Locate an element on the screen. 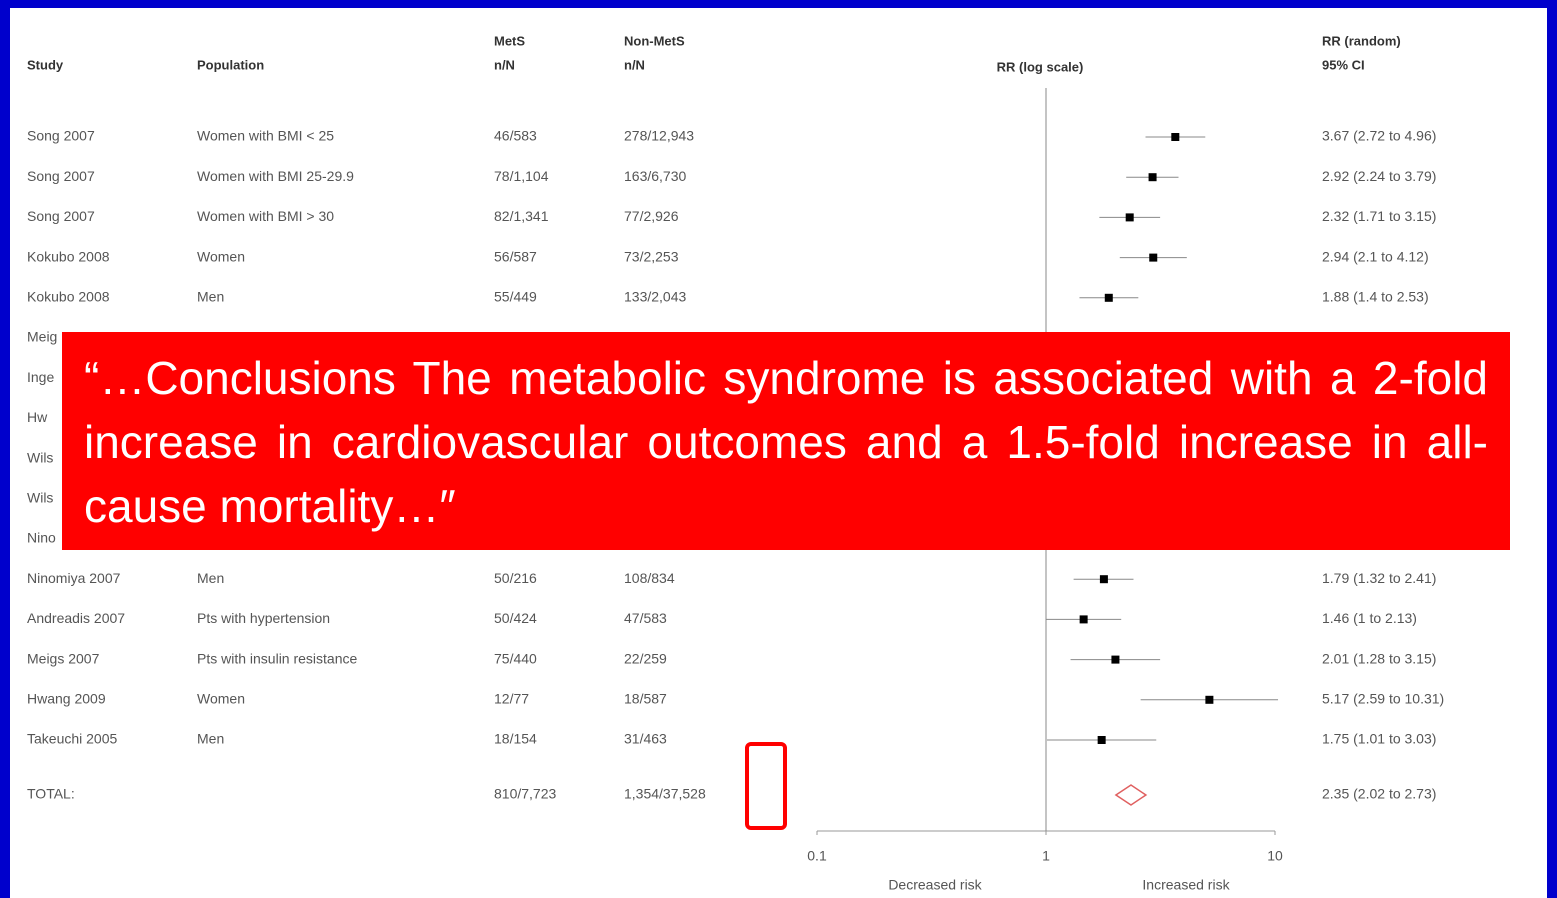  cell-population: Women with BMI > 30 is located at coordinates (265, 216).